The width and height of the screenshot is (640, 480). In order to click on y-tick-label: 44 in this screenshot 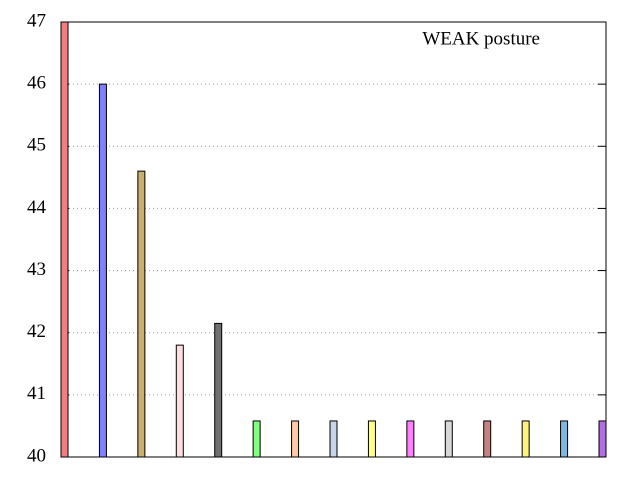, I will do `click(37, 207)`.